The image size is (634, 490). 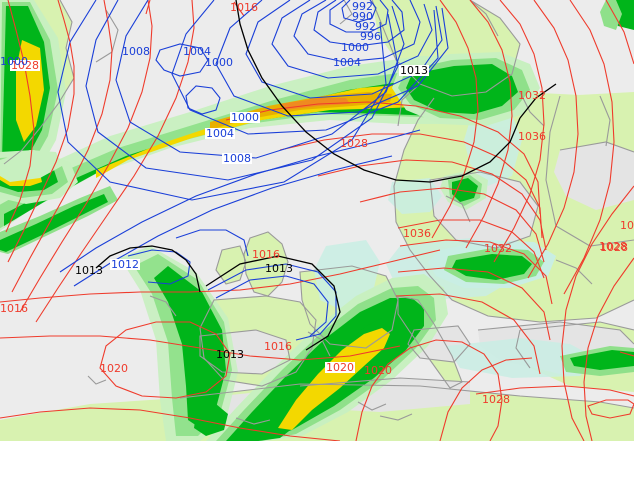 What do you see at coordinates (211, 420) in the screenshot?
I see `jet-band-gibraltar` at bounding box center [211, 420].